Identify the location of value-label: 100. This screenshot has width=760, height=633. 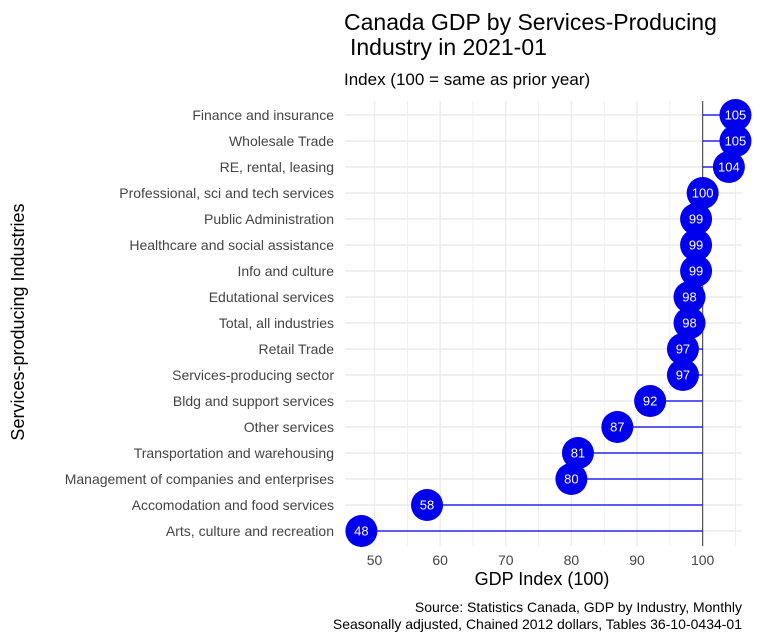
(703, 193).